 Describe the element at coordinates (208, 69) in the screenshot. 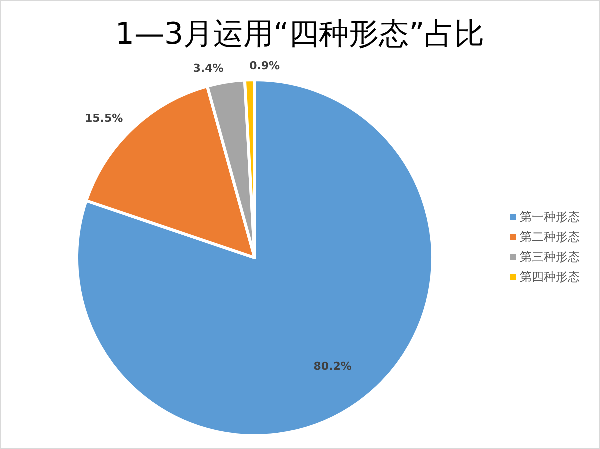

I see `data-label: 3.4%` at that location.